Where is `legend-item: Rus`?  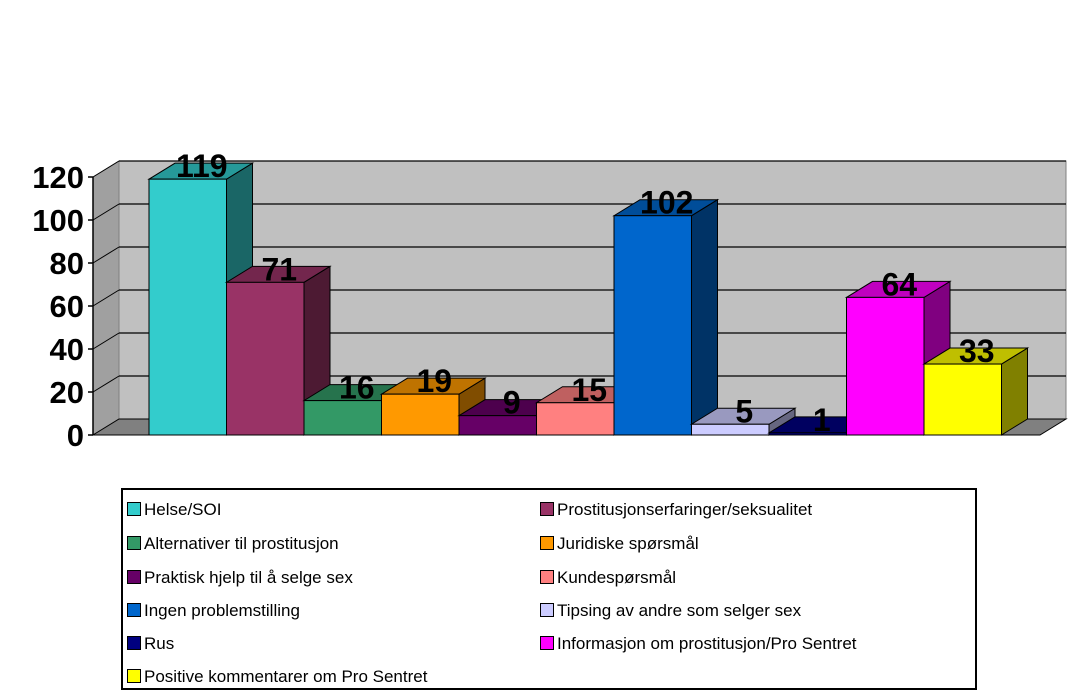 legend-item: Rus is located at coordinates (150, 644).